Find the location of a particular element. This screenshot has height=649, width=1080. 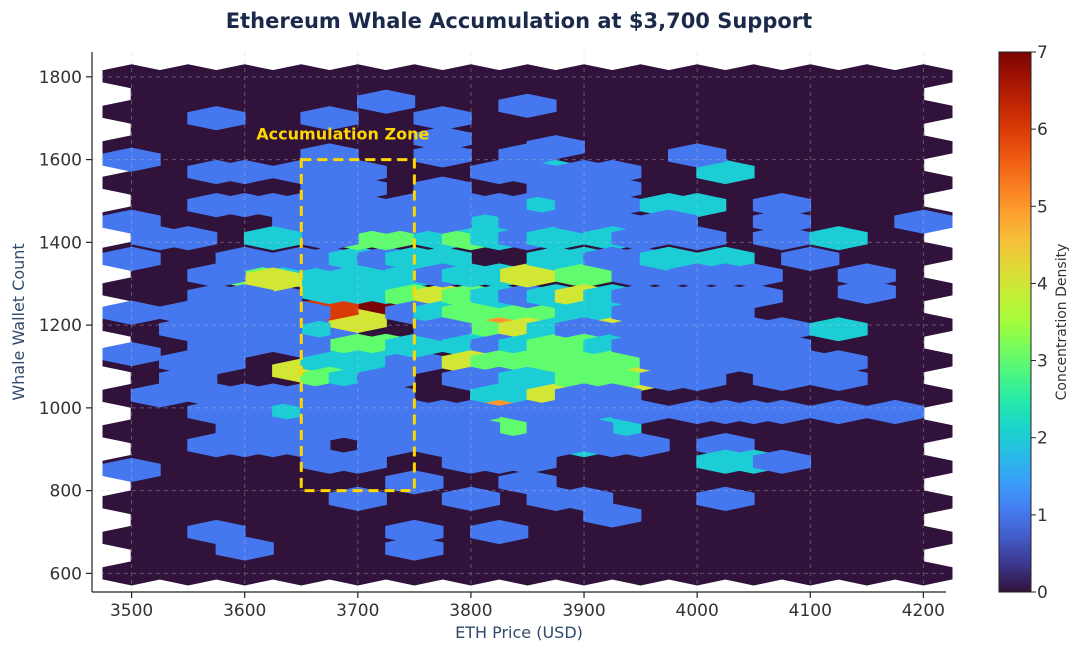

accumulation-zone-box is located at coordinates (357, 325).